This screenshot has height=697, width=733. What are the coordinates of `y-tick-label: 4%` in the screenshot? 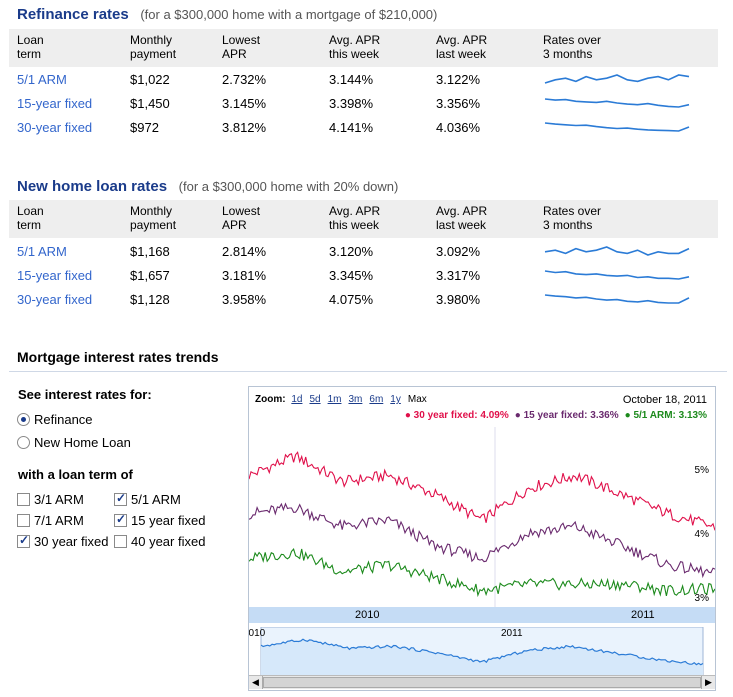 It's located at (702, 534).